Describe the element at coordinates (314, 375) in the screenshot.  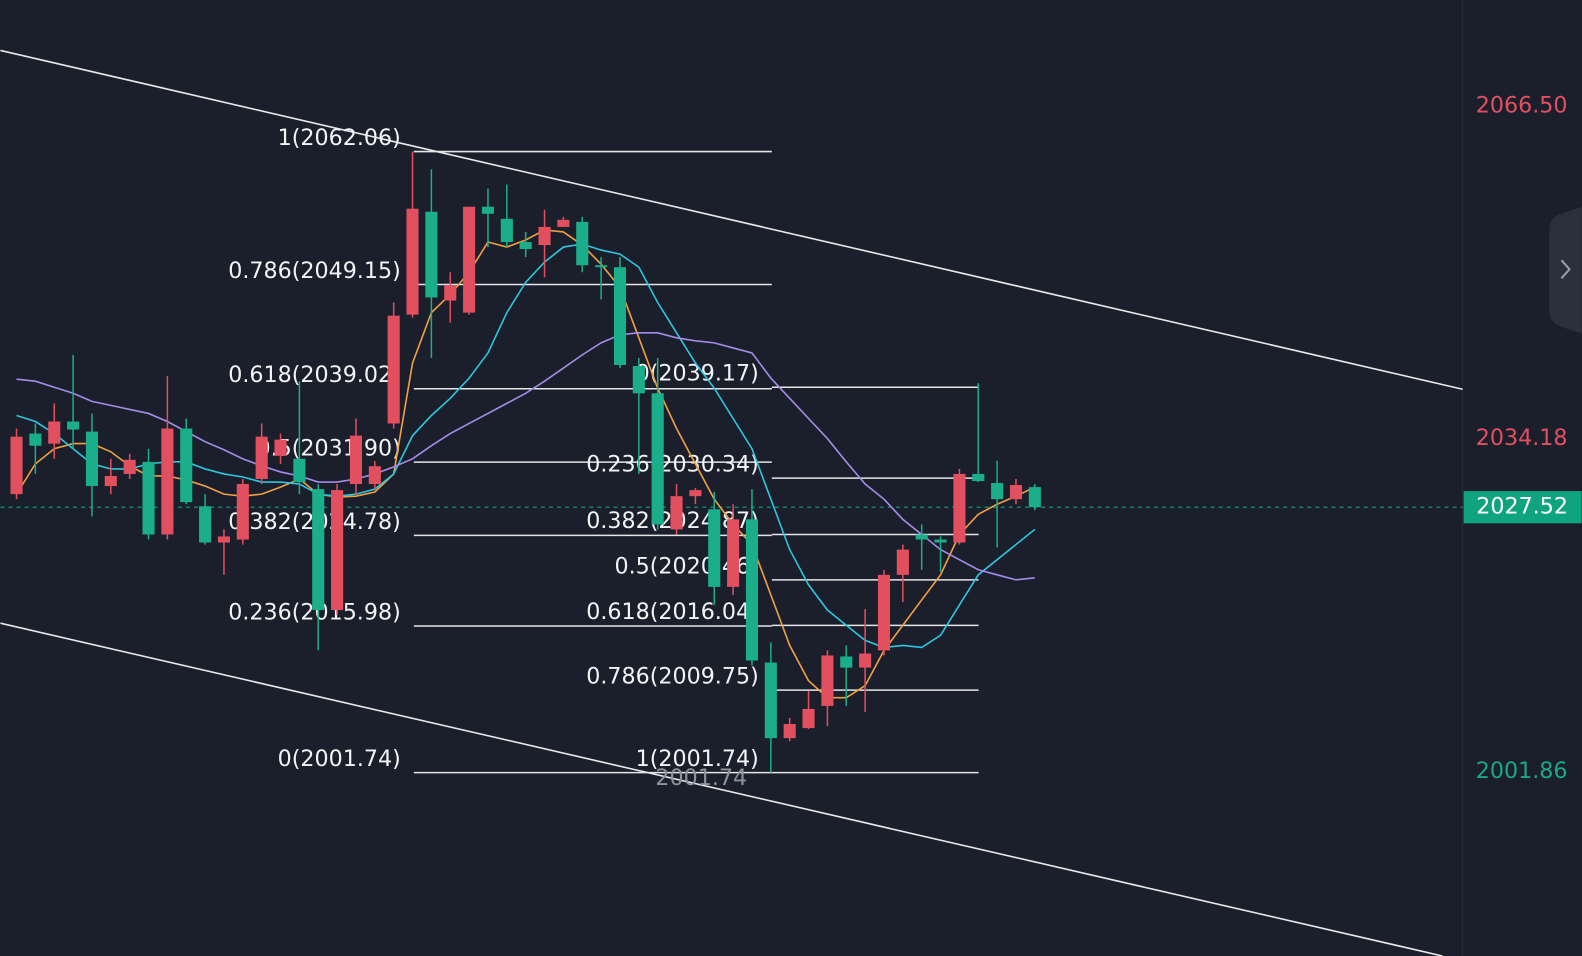
I see `fib-level-label: 0.618(2039.02)` at that location.